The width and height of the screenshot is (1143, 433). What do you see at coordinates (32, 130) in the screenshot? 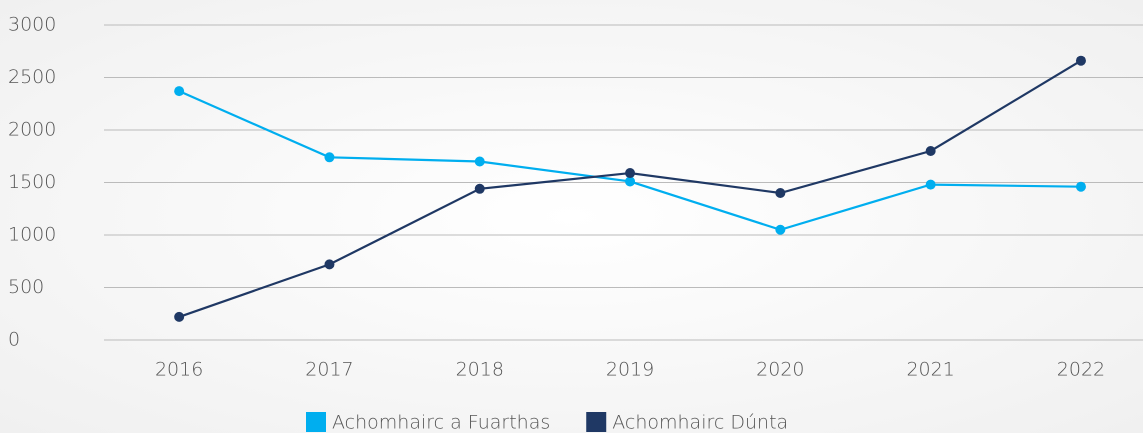
I see `y-tick-label: 2000` at bounding box center [32, 130].